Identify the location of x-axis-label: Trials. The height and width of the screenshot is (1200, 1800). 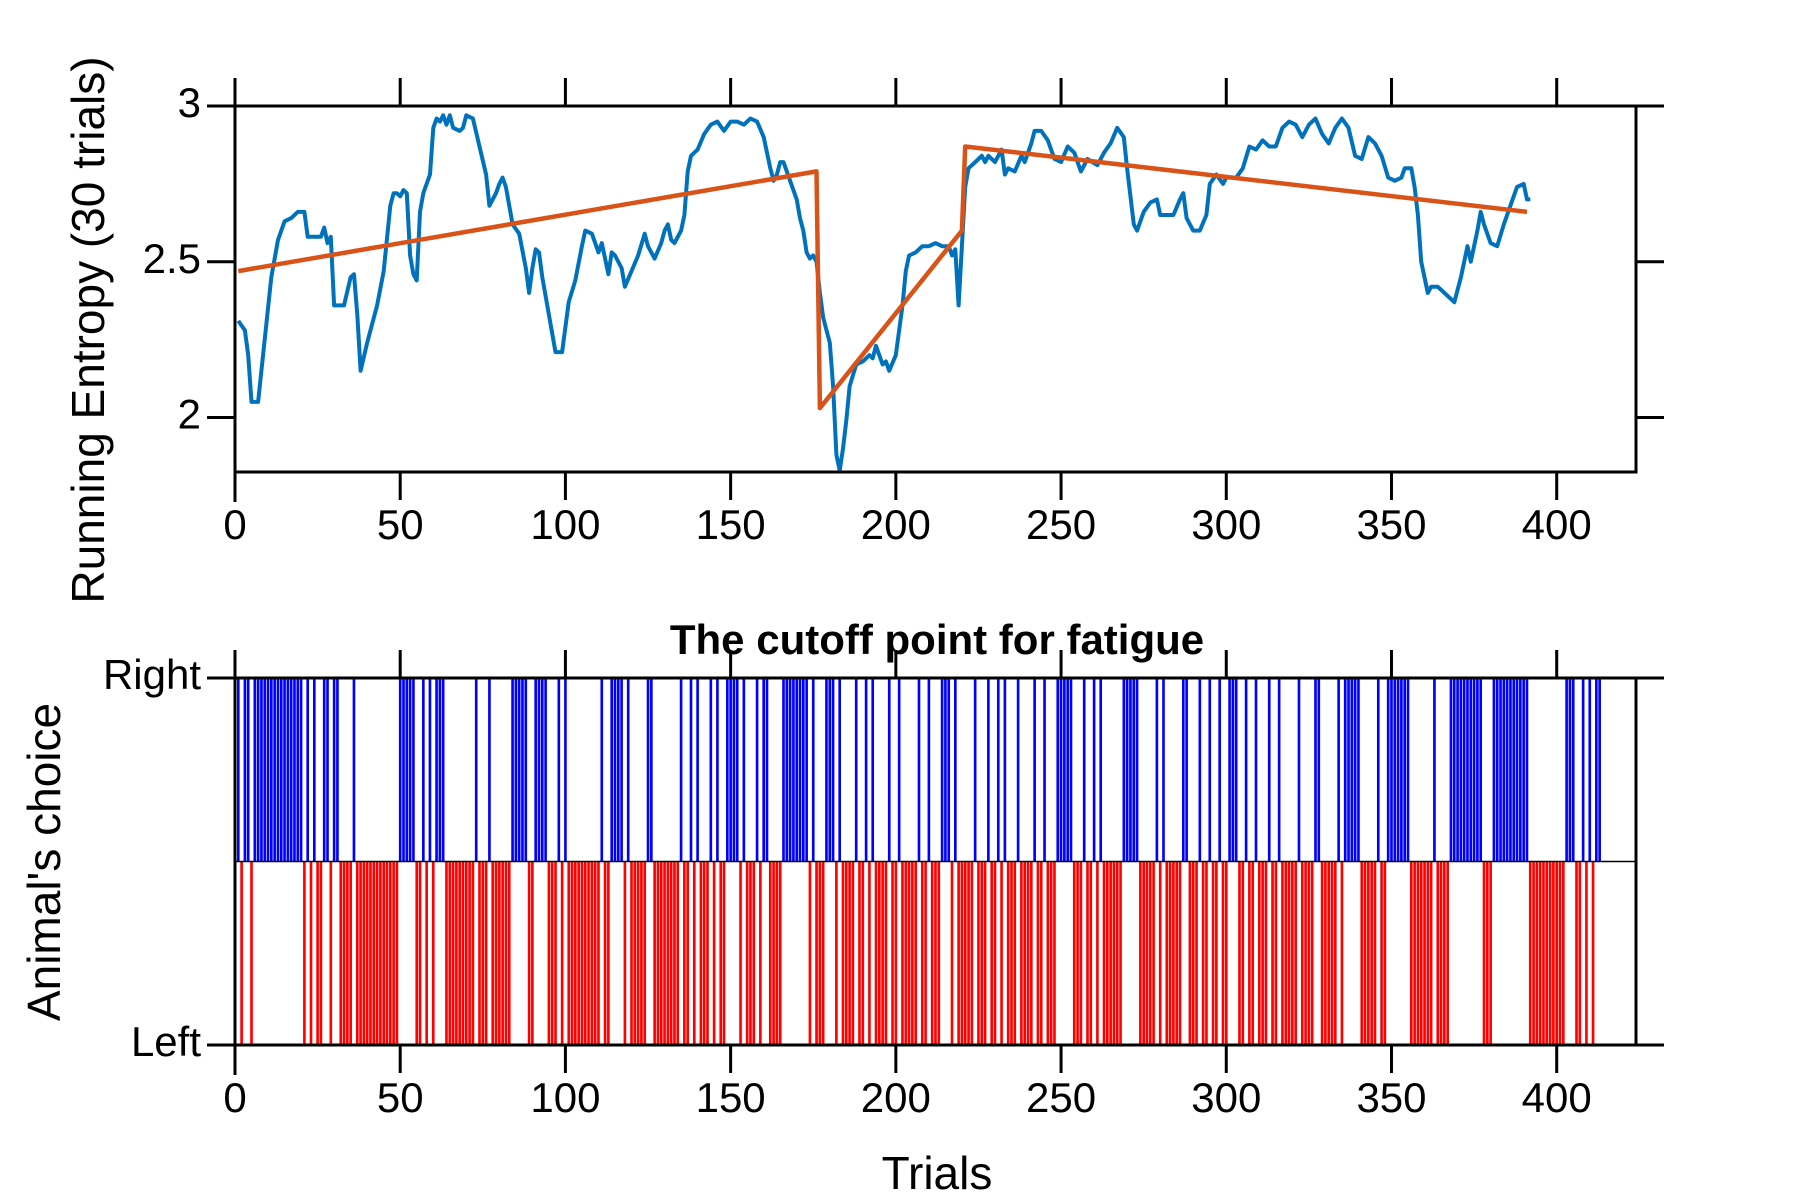
(937, 1173).